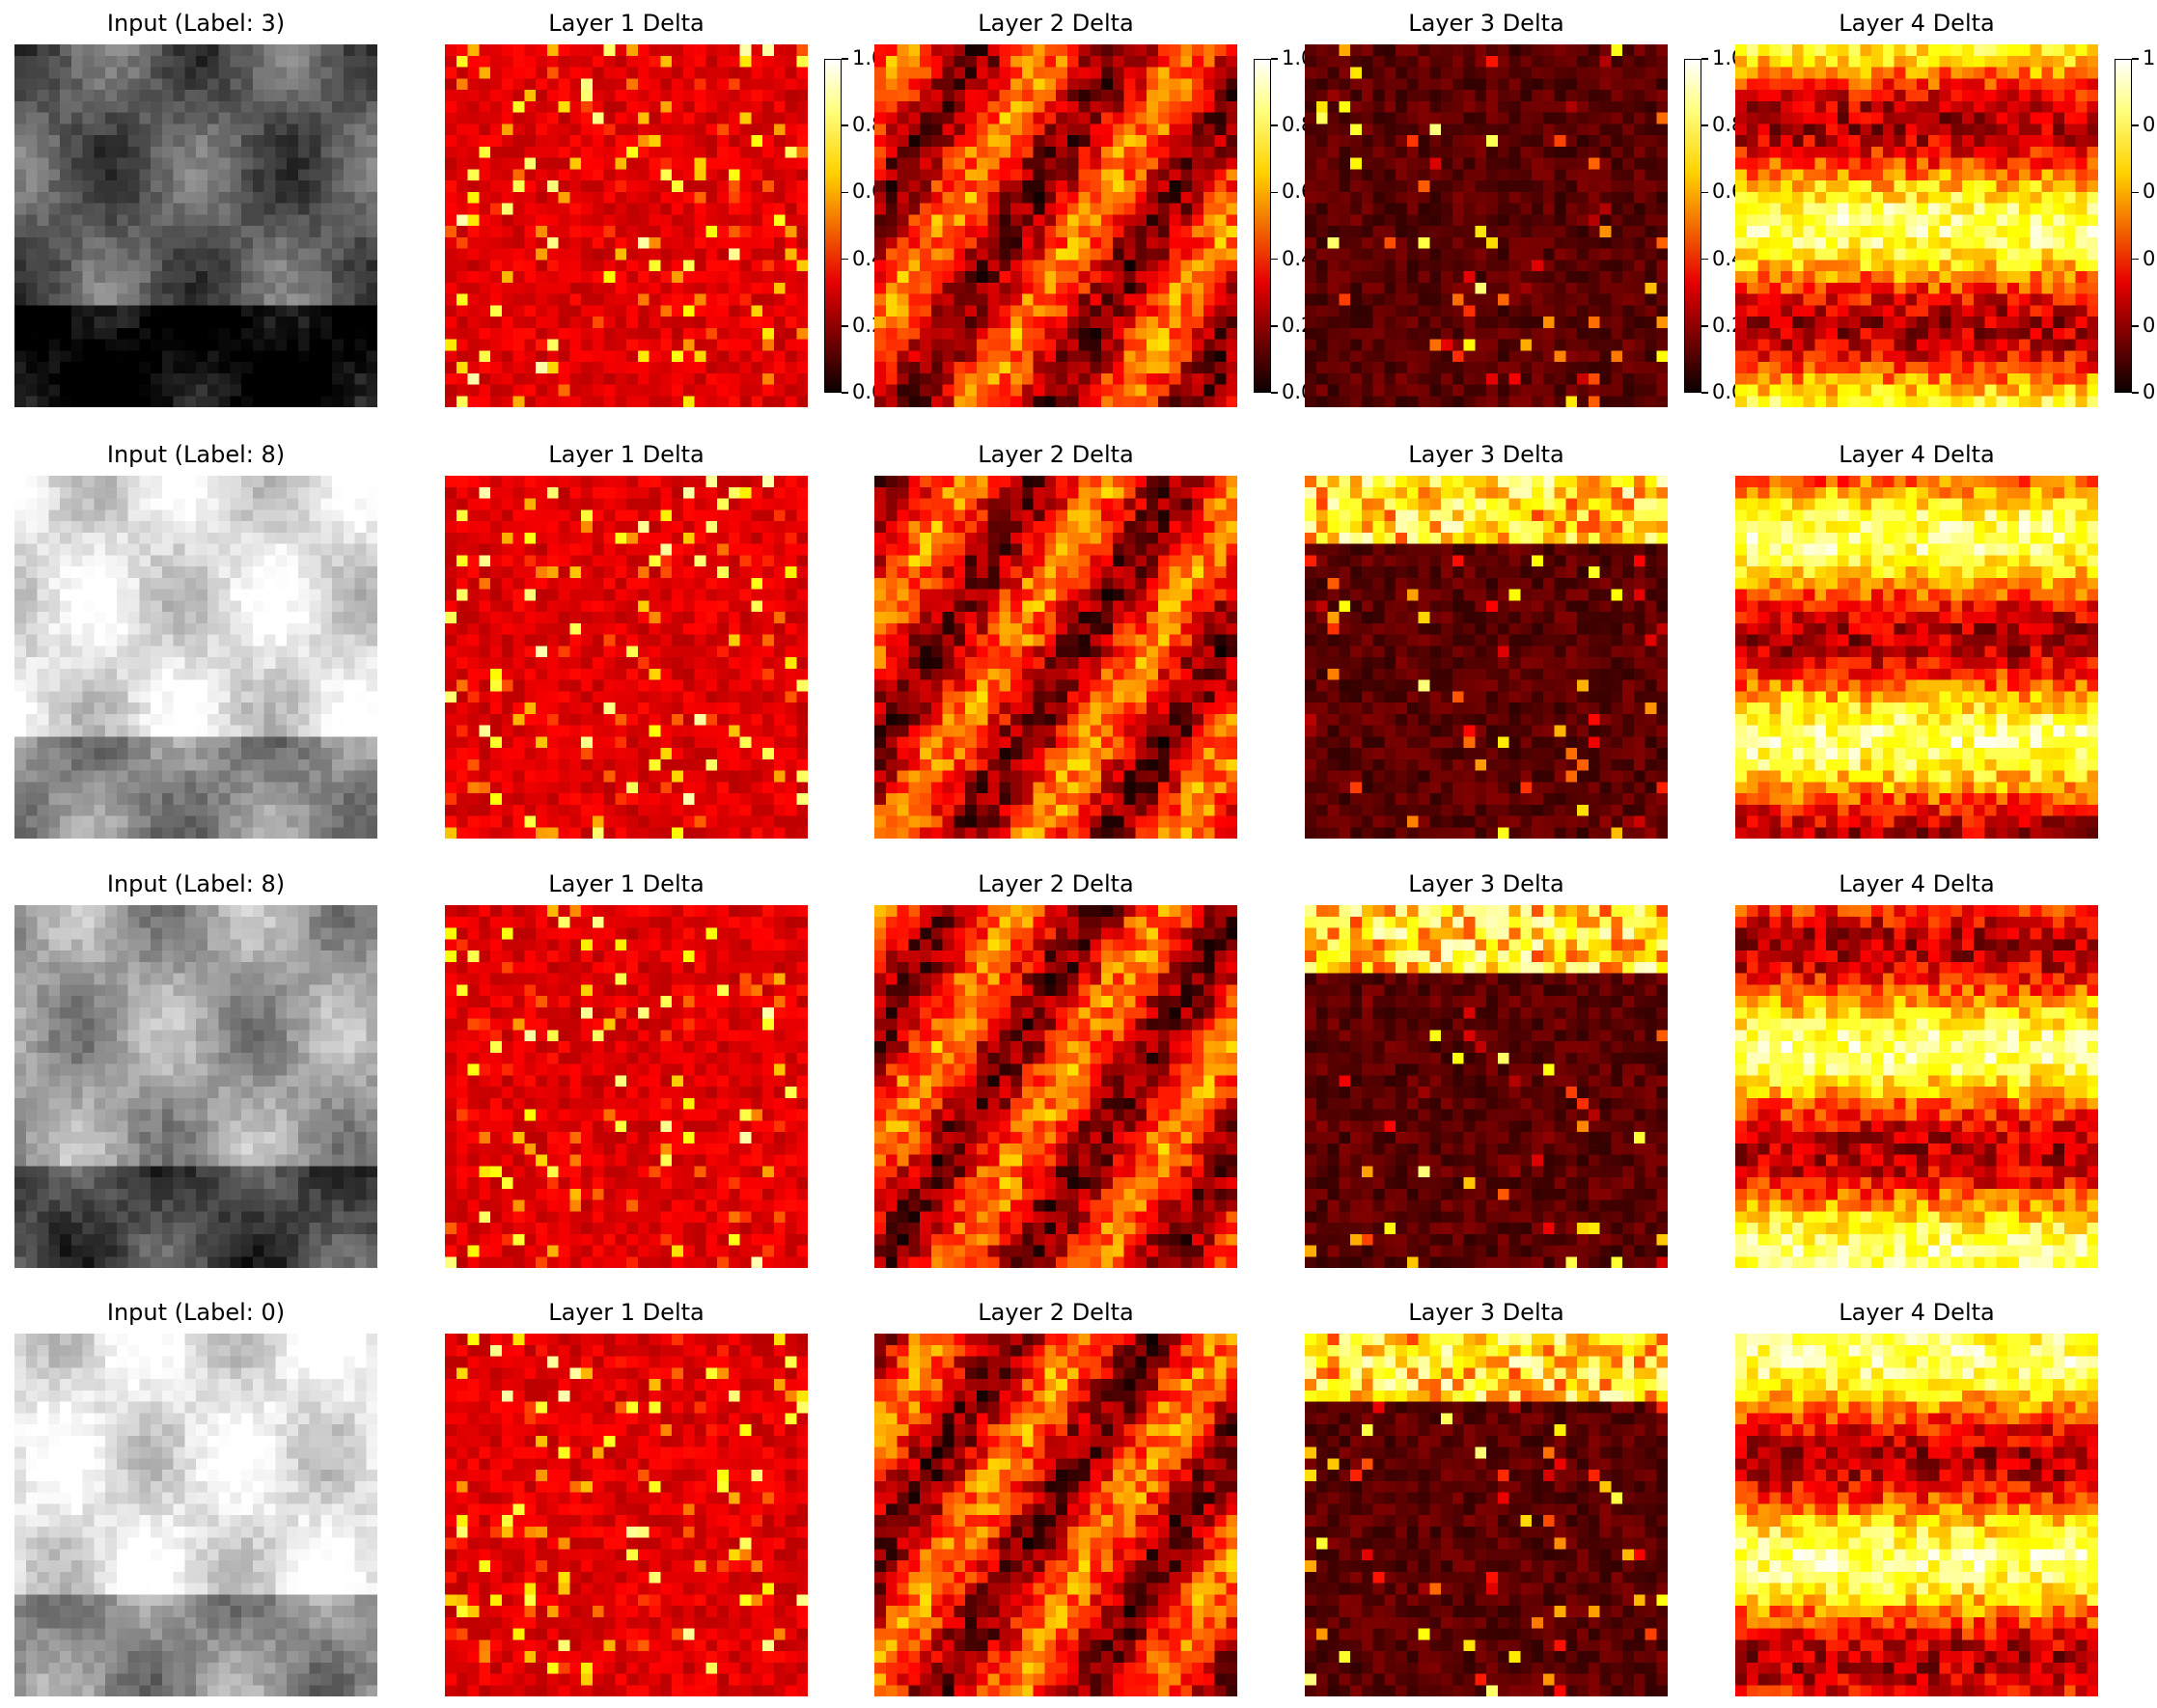 This screenshot has height=1708, width=2157. Describe the element at coordinates (2150, 191) in the screenshot. I see `colorbar-tick-label: 0.6` at that location.